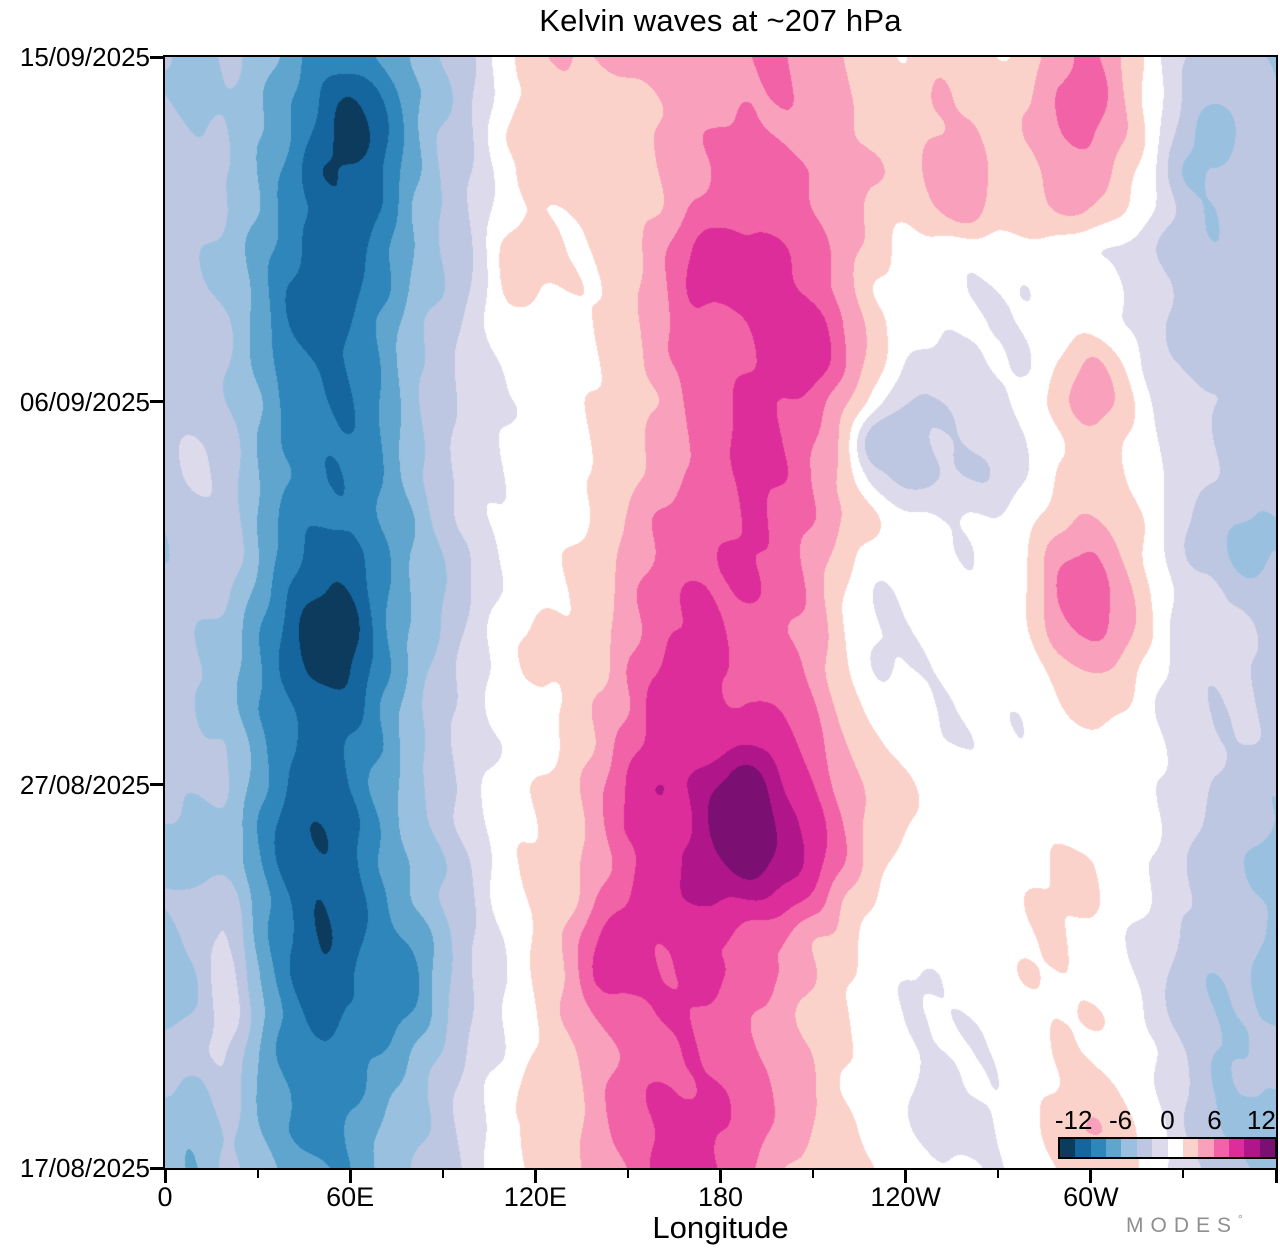 The width and height of the screenshot is (1280, 1249). I want to click on y-tick-label: 27/08/2025, so click(84, 784).